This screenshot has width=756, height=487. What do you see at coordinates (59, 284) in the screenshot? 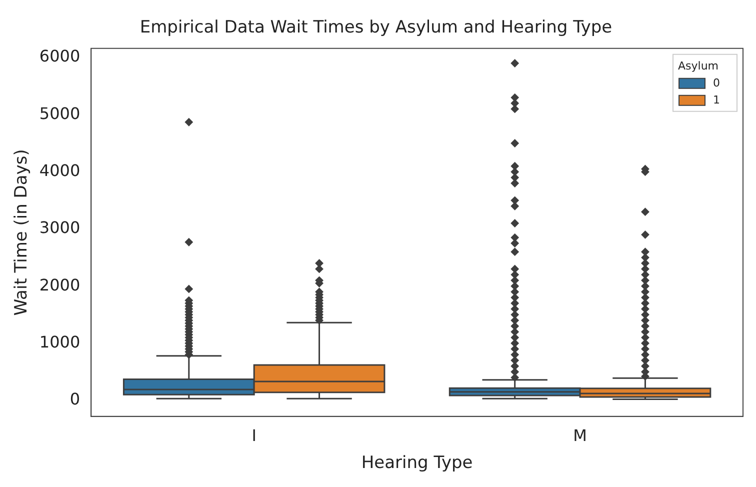
I see `y-tick-label: 2000` at bounding box center [59, 284].